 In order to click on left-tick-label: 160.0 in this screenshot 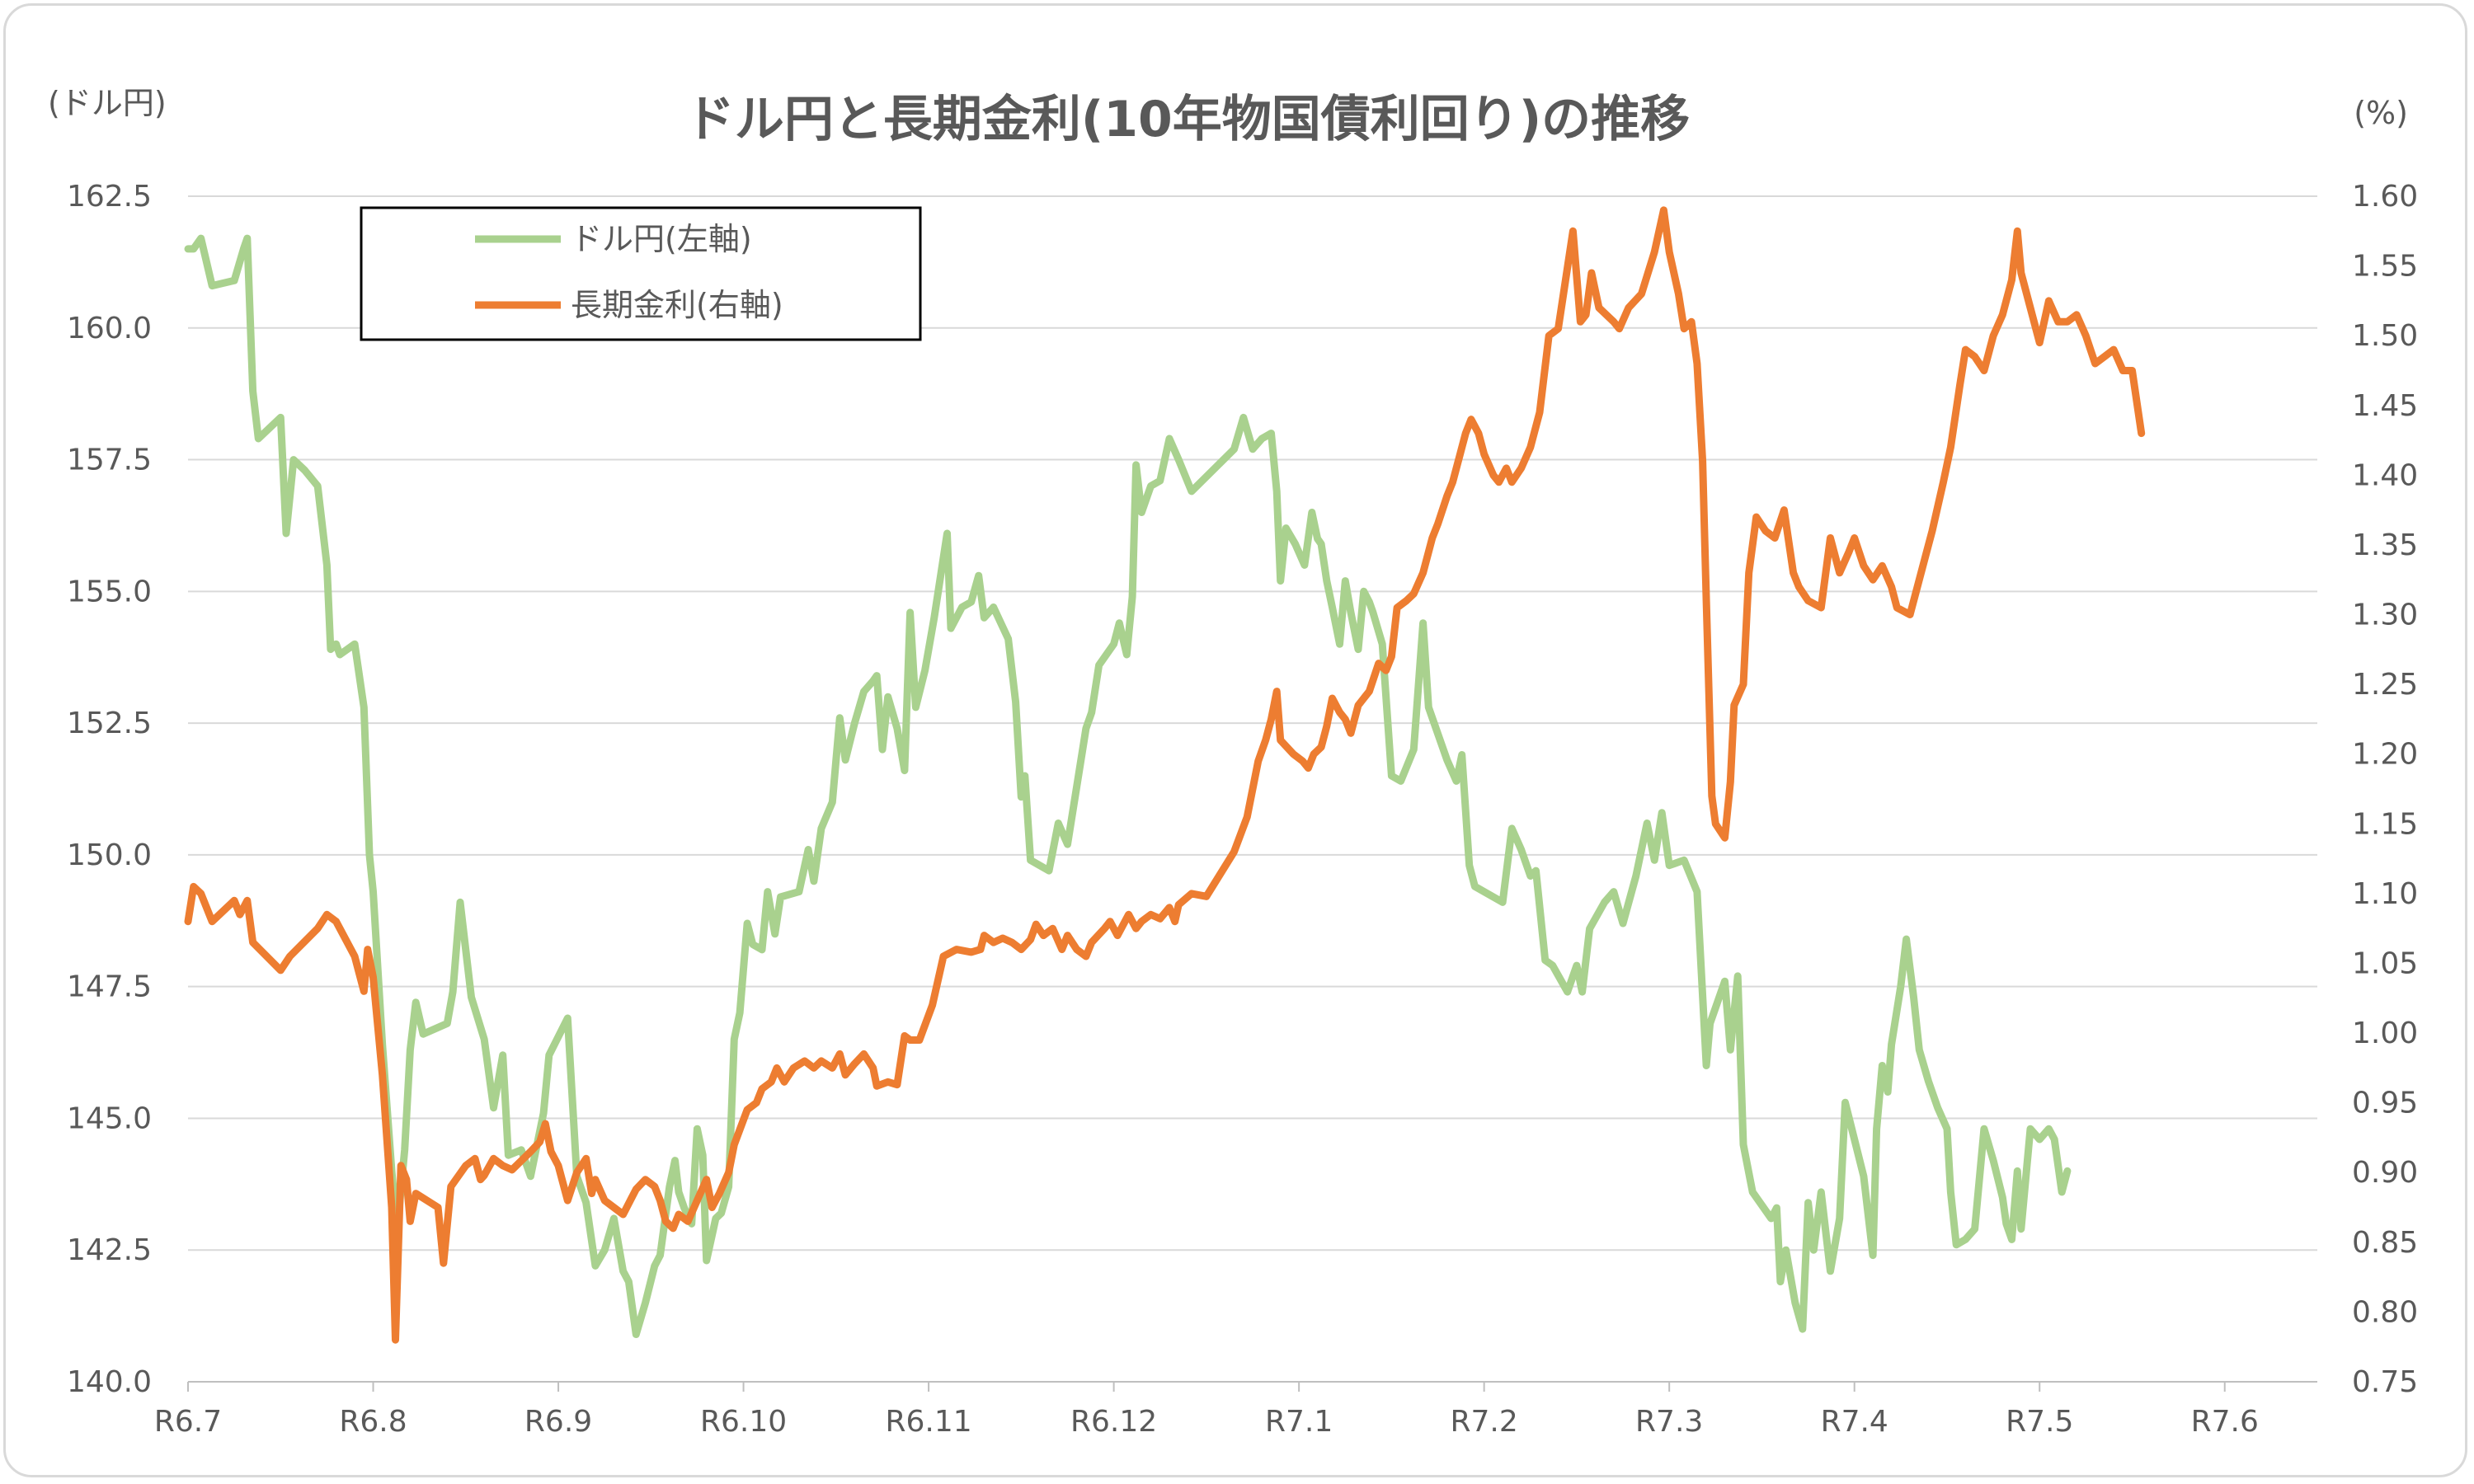, I will do `click(109, 328)`.